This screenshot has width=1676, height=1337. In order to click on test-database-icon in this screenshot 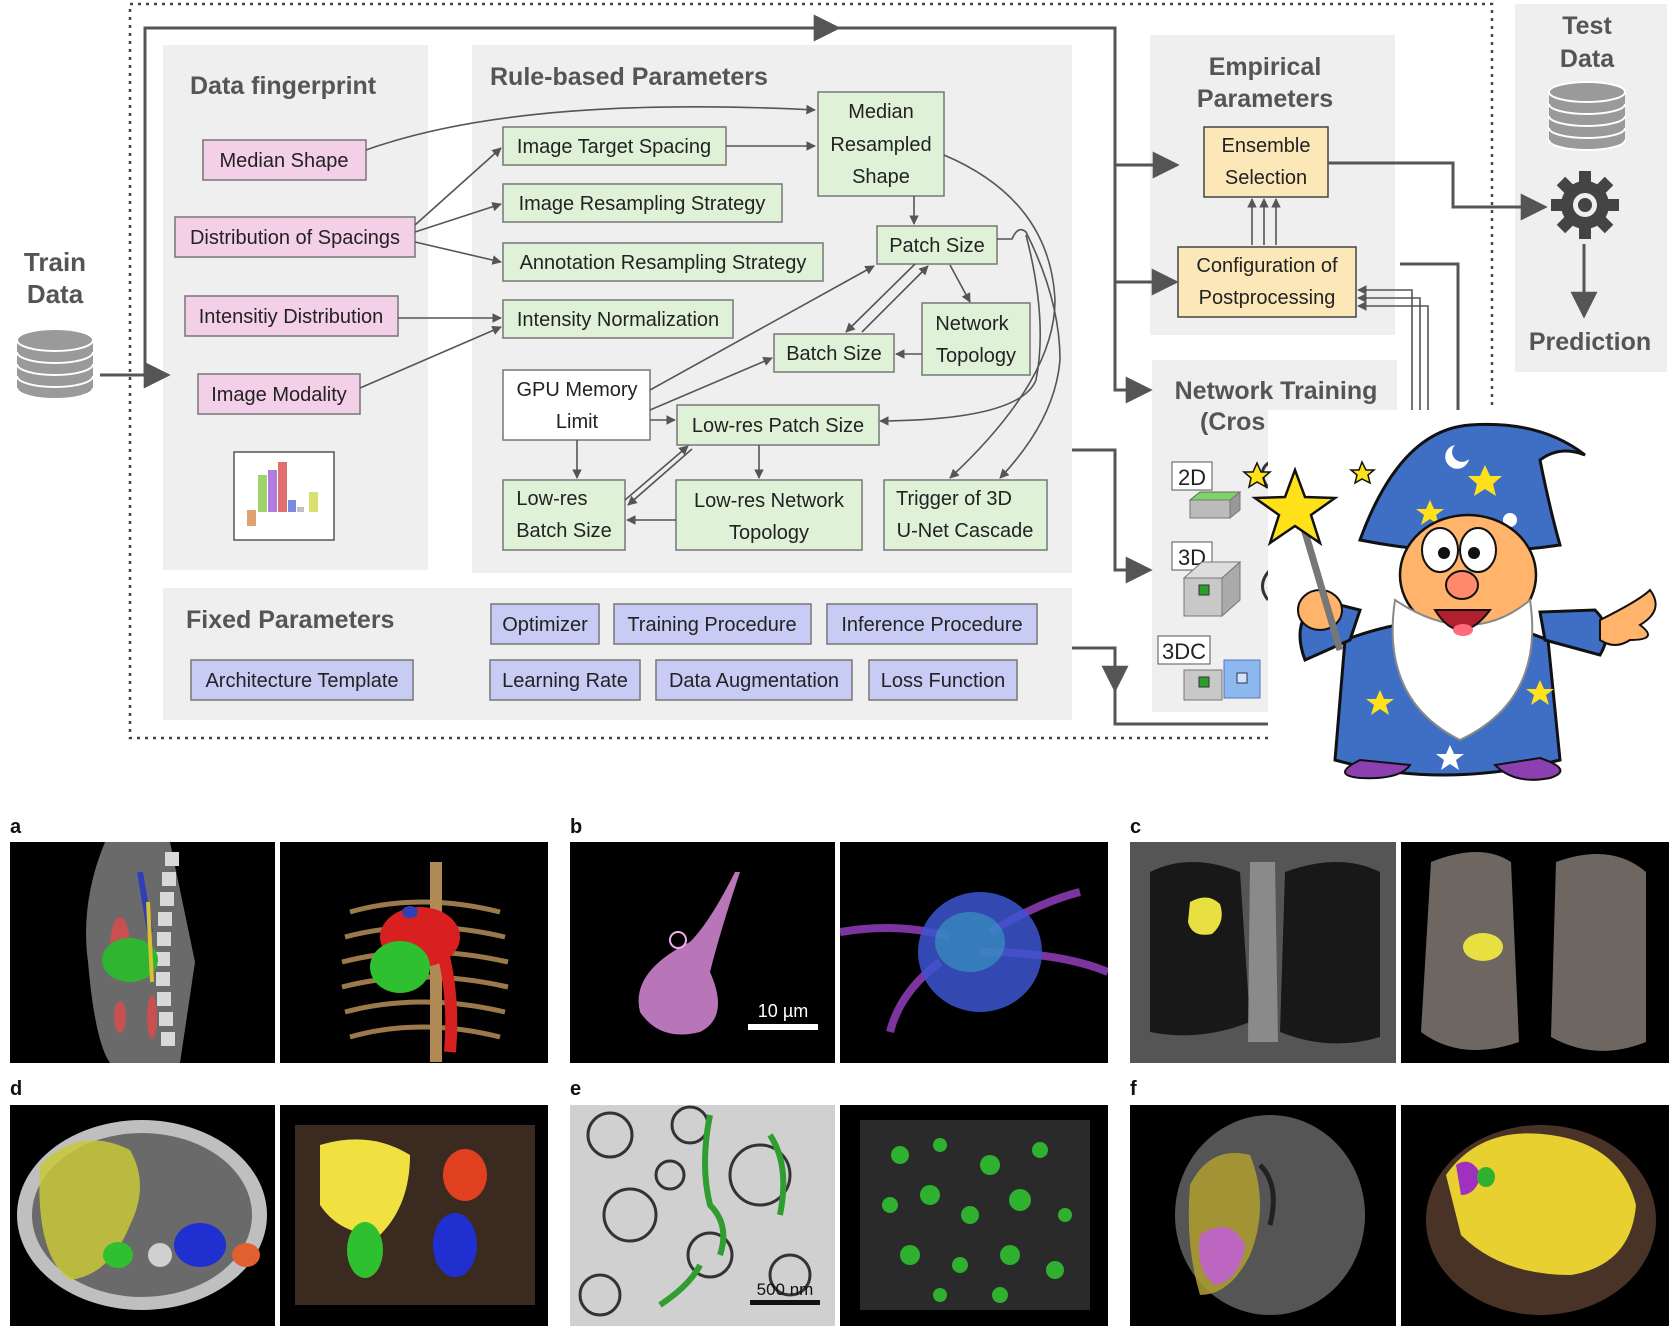, I will do `click(1587, 116)`.